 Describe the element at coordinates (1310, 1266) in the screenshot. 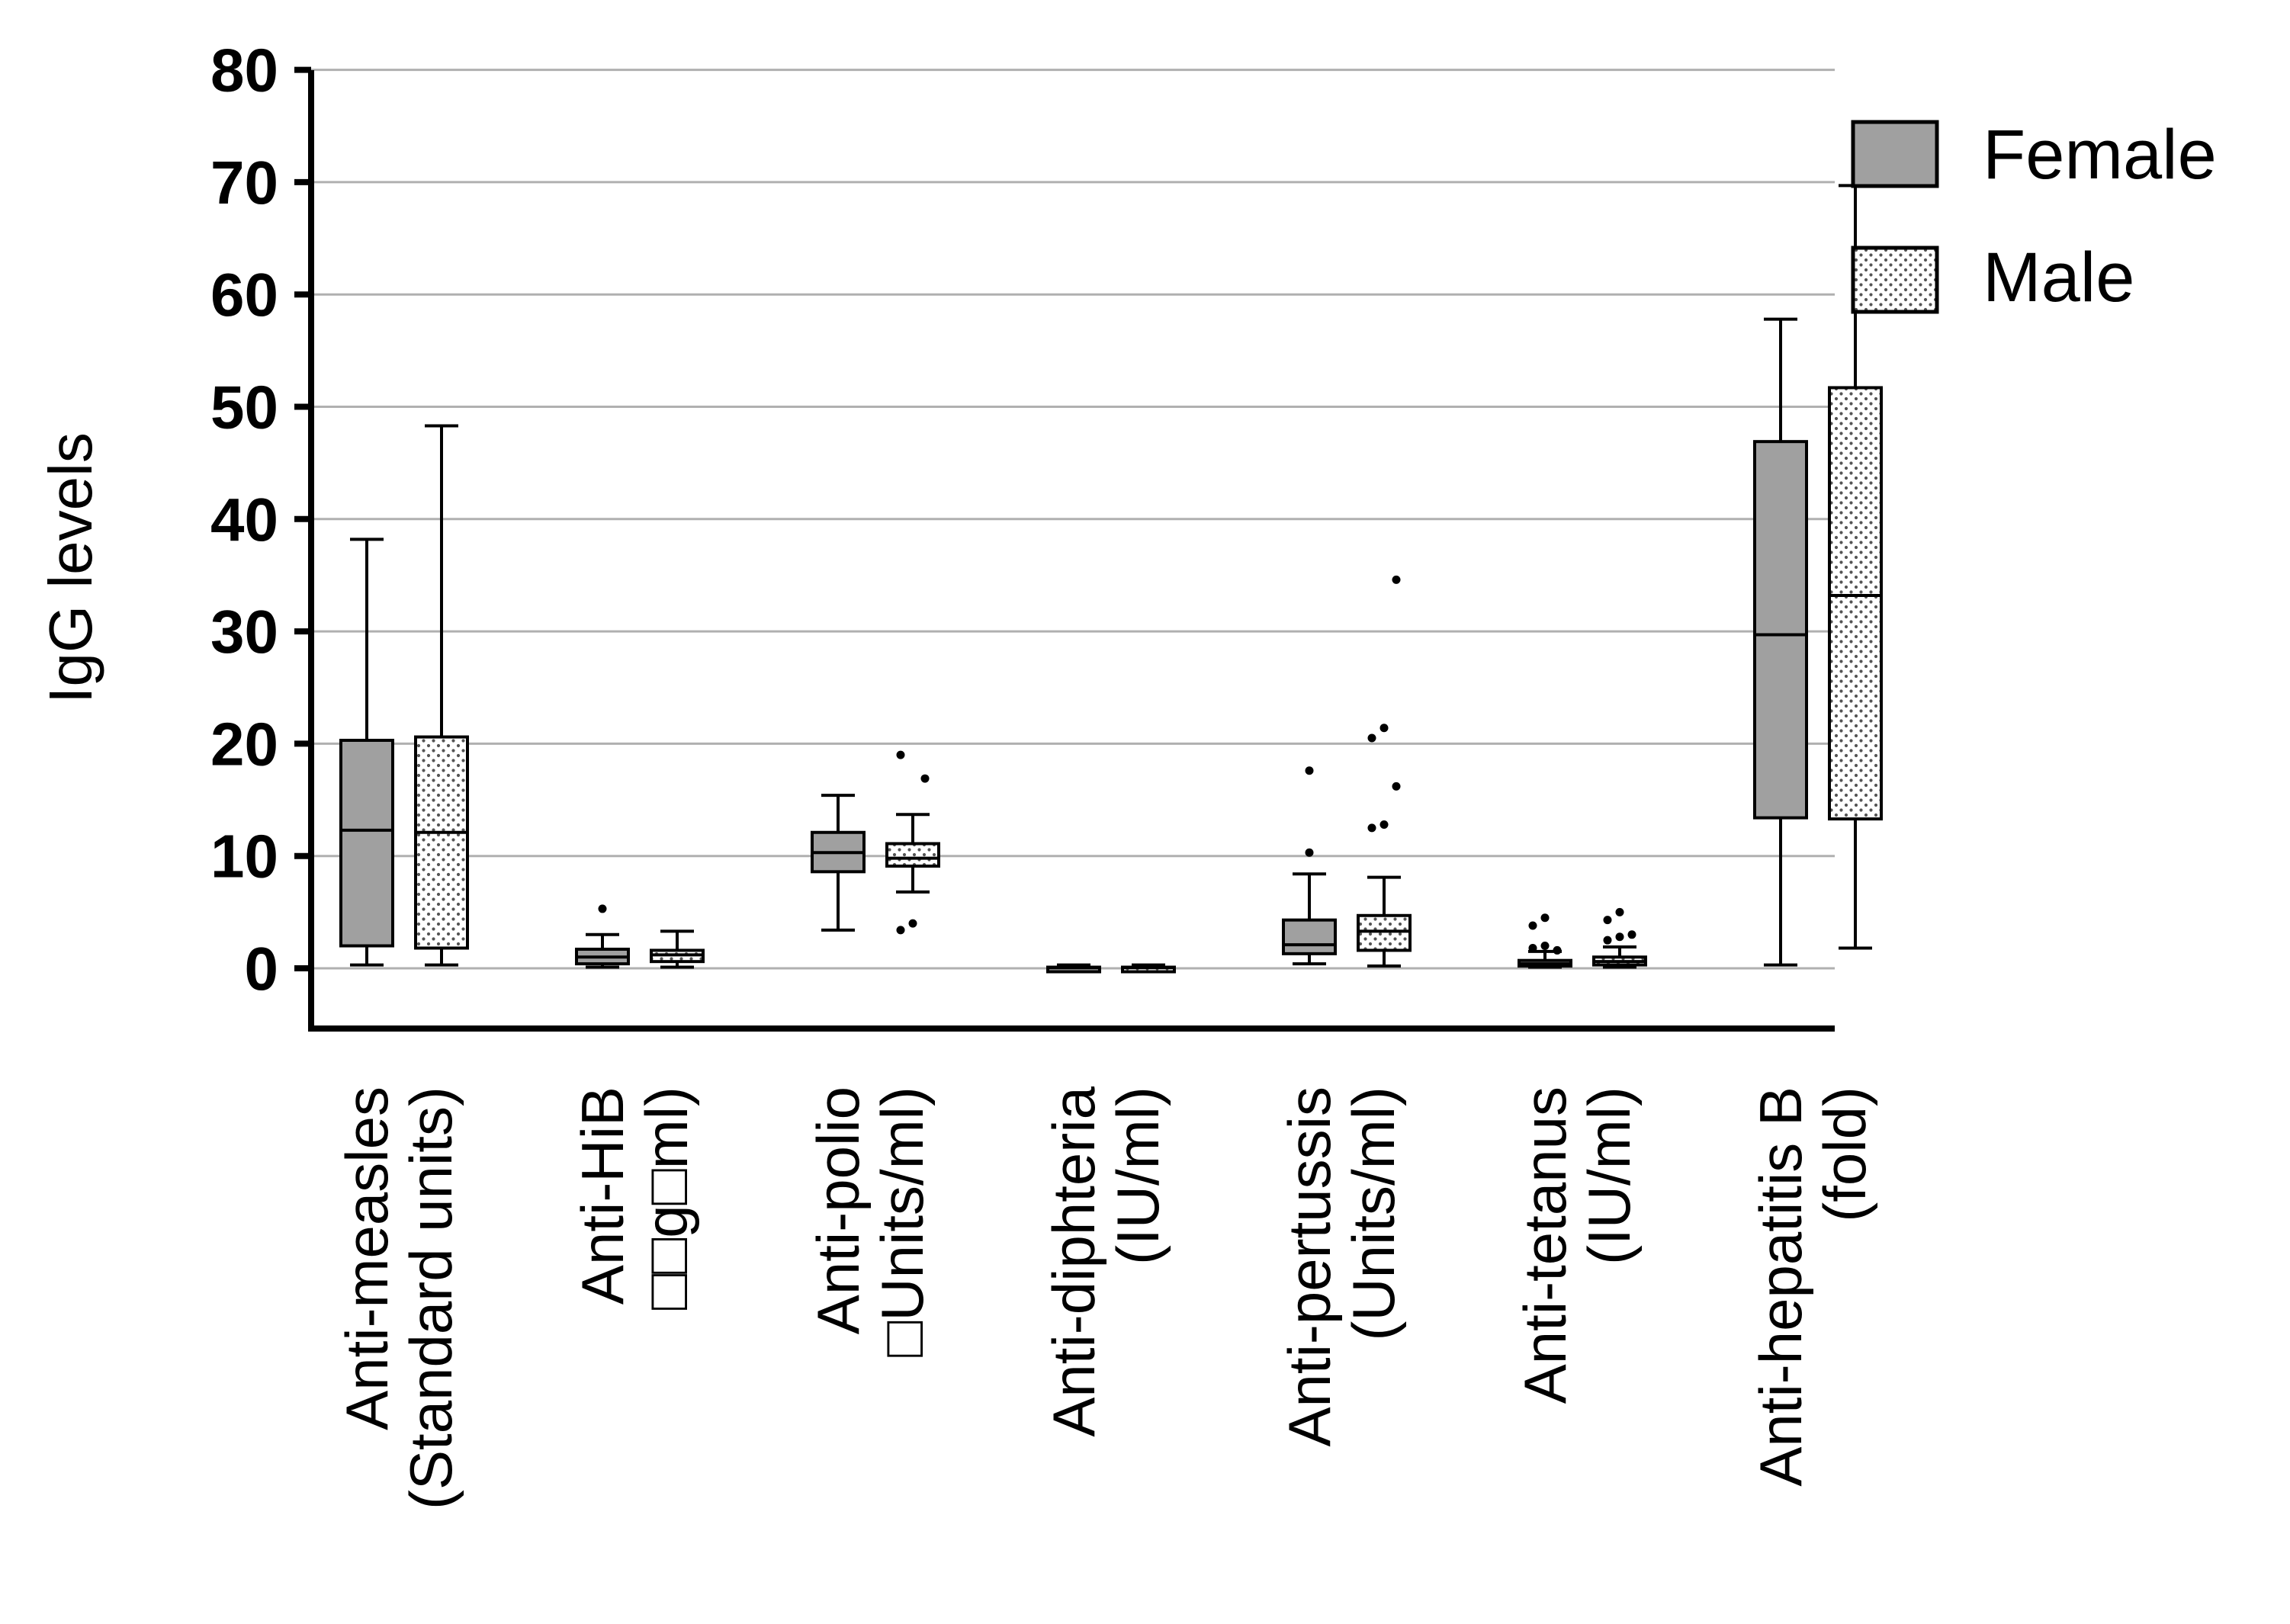

I see `category-label-line1: Anti-pertussis` at that location.